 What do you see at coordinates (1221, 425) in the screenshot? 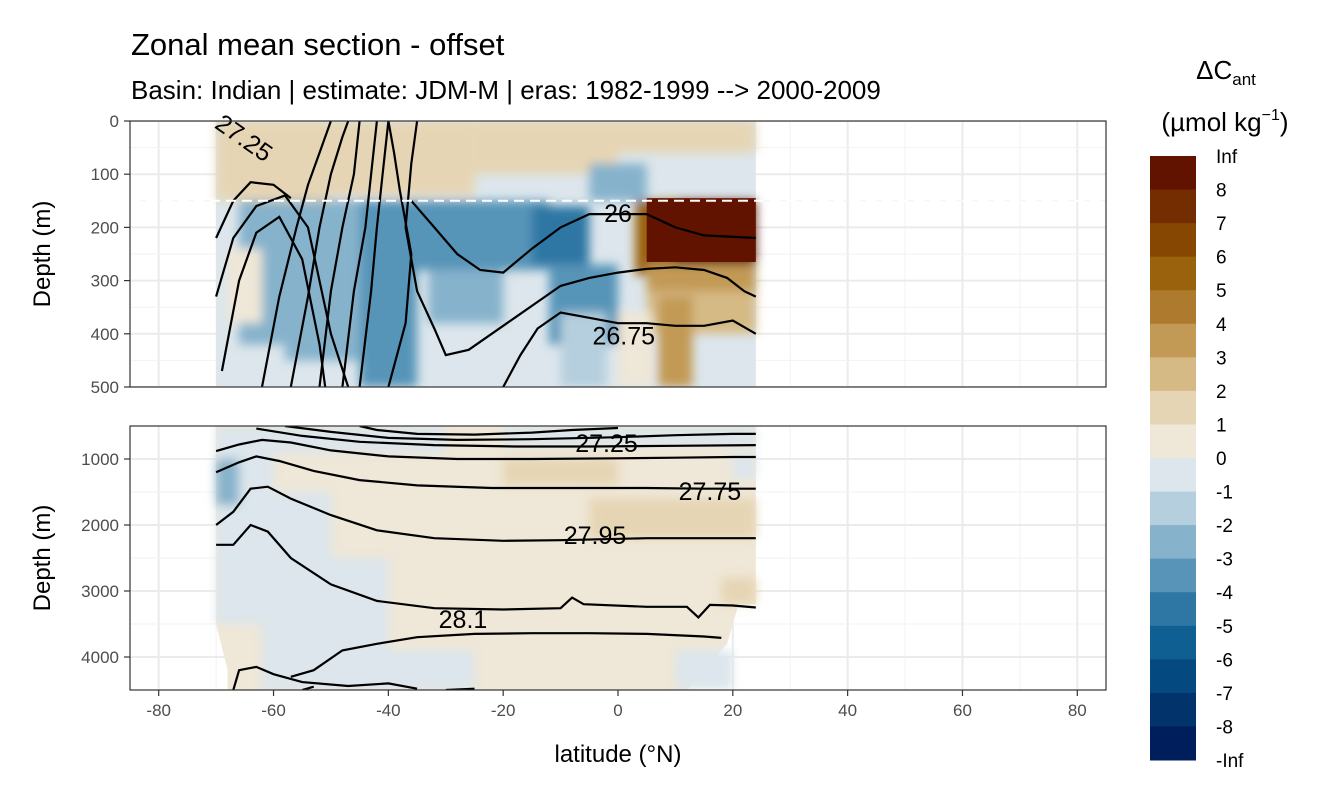
I see `legend-label: 1` at bounding box center [1221, 425].